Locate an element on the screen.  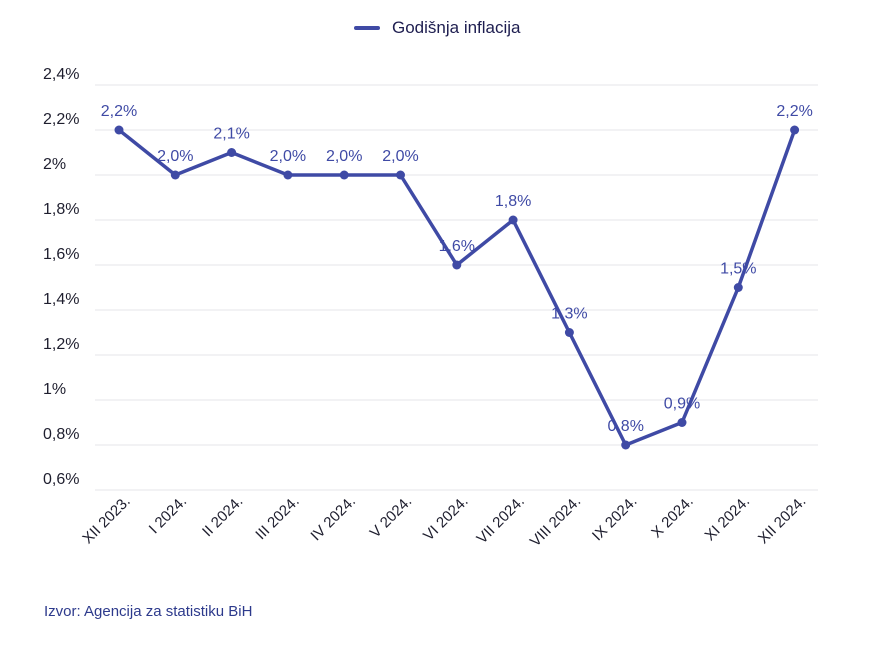
y-tick-label: 1,6% is located at coordinates (61, 254).